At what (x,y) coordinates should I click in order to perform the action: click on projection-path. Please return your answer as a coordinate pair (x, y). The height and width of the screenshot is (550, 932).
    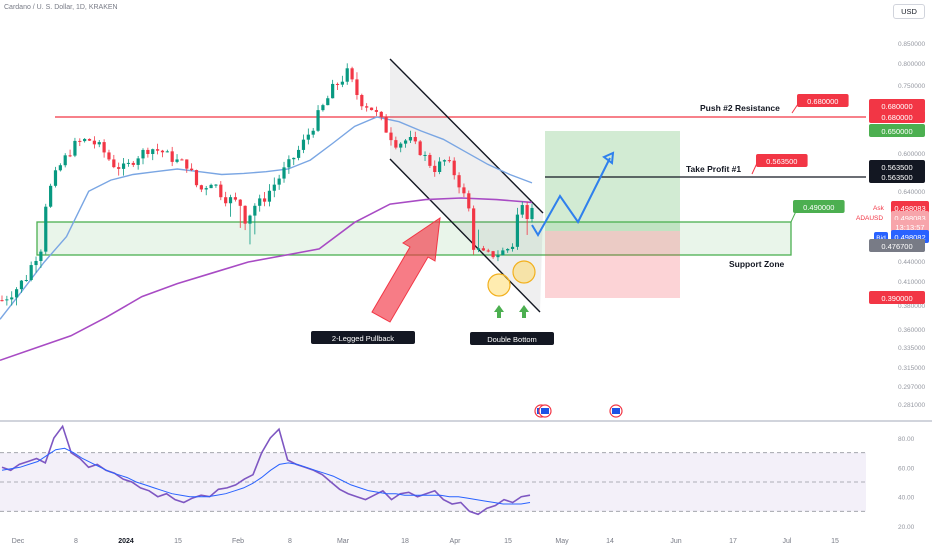
    Looking at the image, I should click on (571, 197).